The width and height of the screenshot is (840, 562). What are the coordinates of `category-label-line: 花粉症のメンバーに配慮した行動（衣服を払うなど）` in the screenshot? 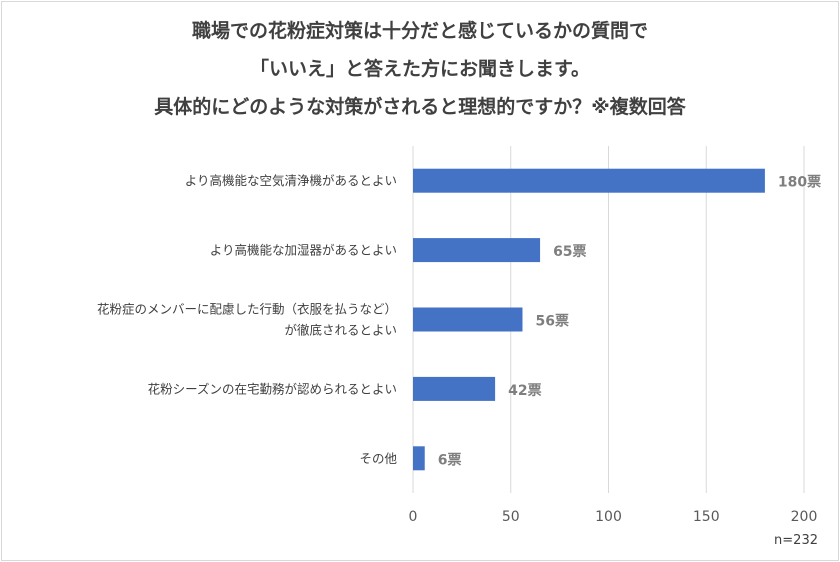 It's located at (247, 309).